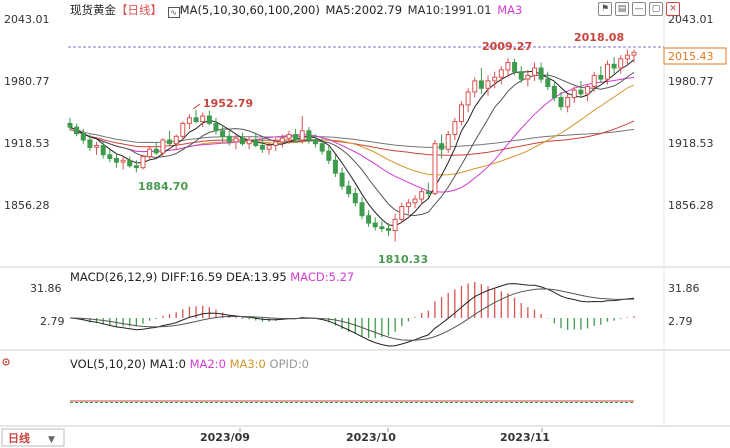 This screenshot has height=448, width=730. Describe the element at coordinates (46, 288) in the screenshot. I see `macd-tick-left-1: 31.86` at that location.